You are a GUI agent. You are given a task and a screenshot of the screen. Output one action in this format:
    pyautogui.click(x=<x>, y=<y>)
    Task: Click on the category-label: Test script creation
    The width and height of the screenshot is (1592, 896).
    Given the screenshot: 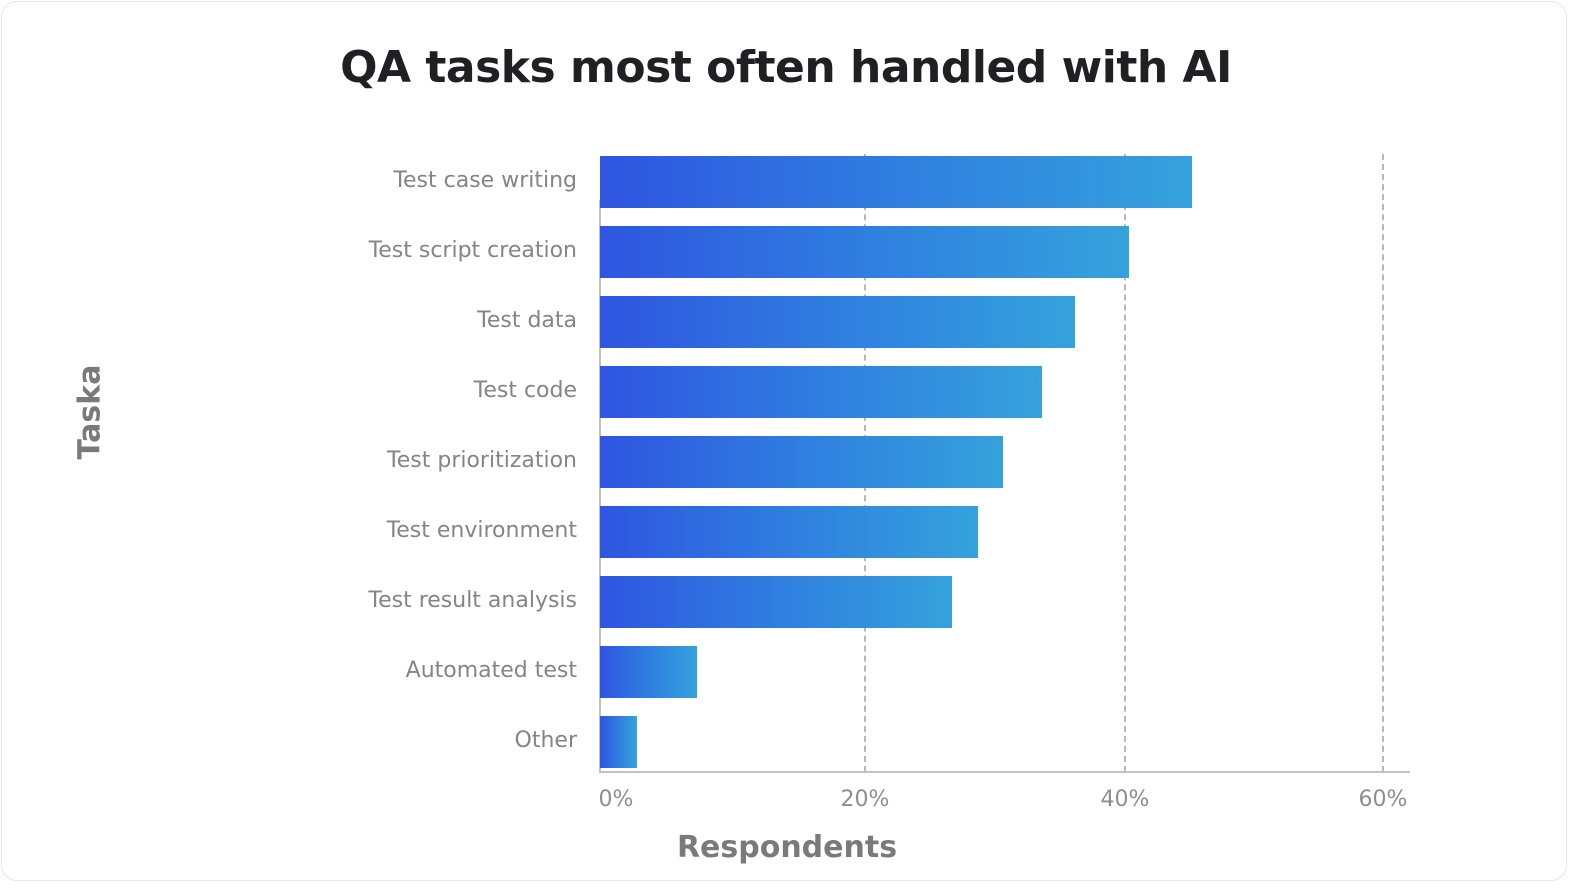 What is the action you would take?
    pyautogui.click(x=472, y=250)
    